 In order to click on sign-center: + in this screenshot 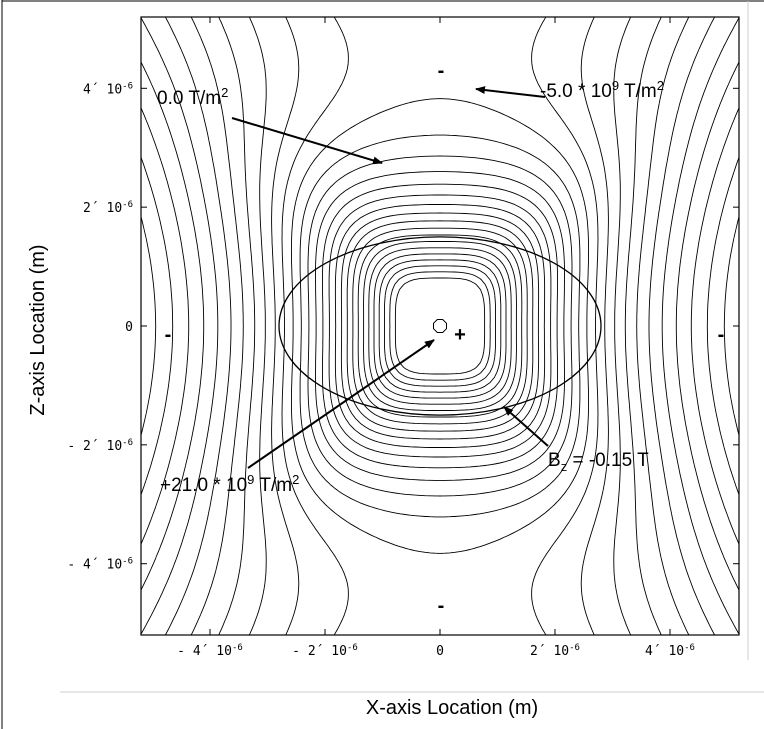, I will do `click(460, 335)`.